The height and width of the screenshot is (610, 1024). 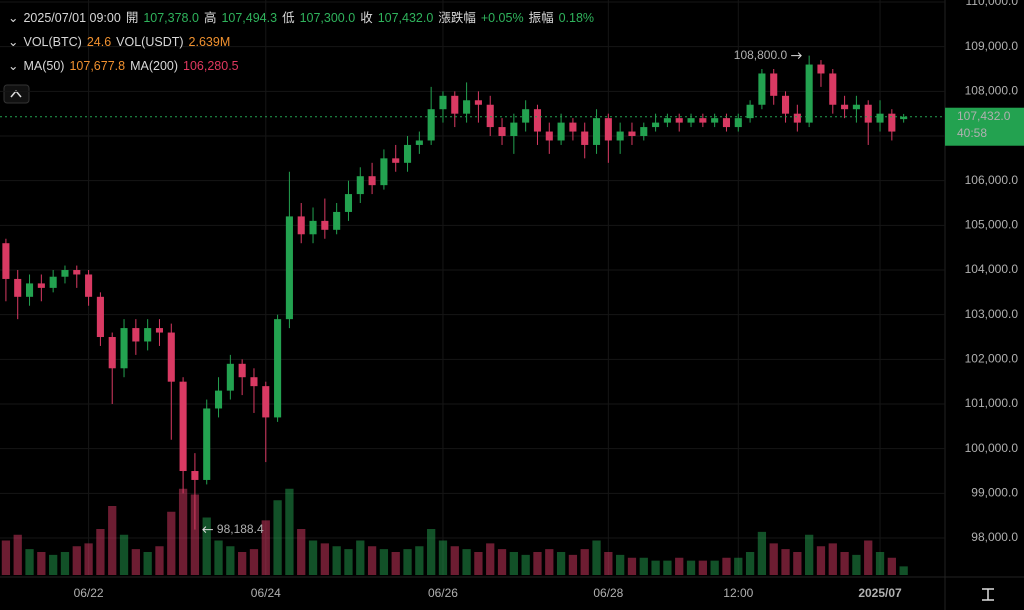 I want to click on cursor-icon, so click(x=988, y=594).